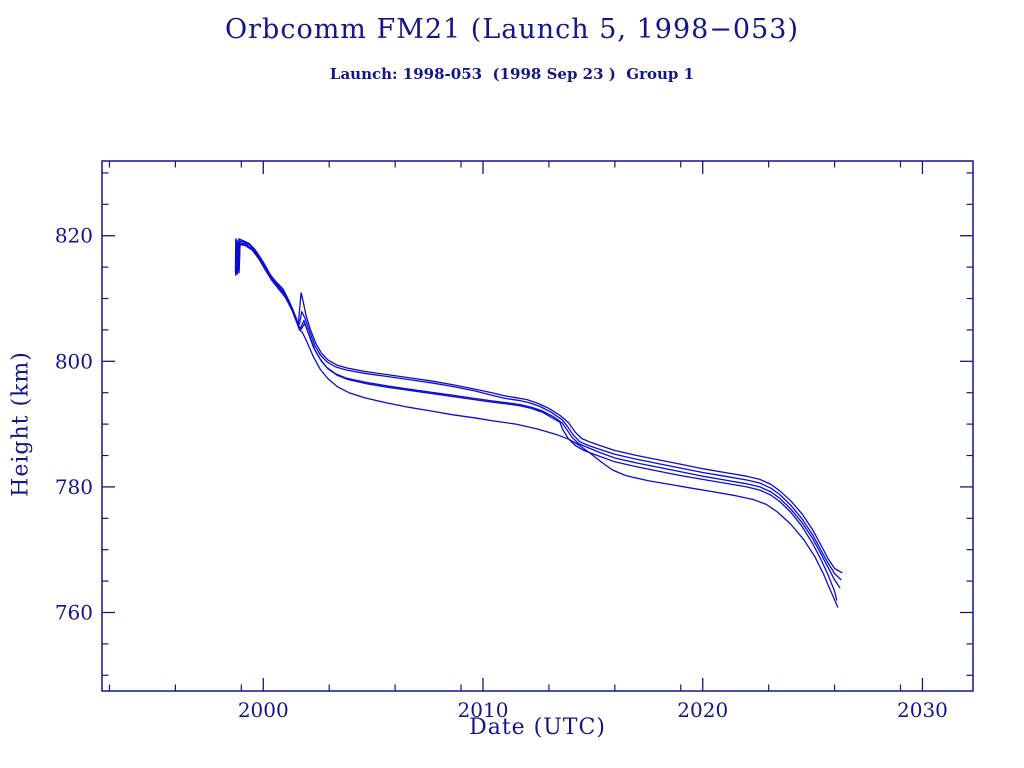 Image resolution: width=1024 pixels, height=768 pixels. Describe the element at coordinates (512, 74) in the screenshot. I see `chart-subtitle: Launch: 1998-053 (1998 Sep 23 ) Group 1` at that location.